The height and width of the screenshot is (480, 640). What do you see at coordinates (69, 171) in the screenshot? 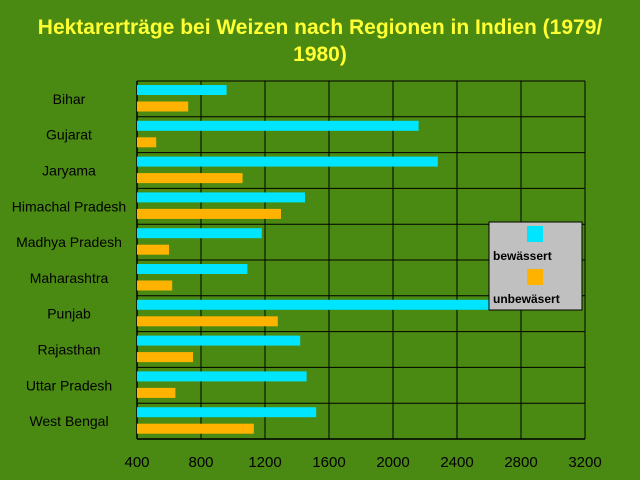
I see `category-label: Jaryama` at bounding box center [69, 171].